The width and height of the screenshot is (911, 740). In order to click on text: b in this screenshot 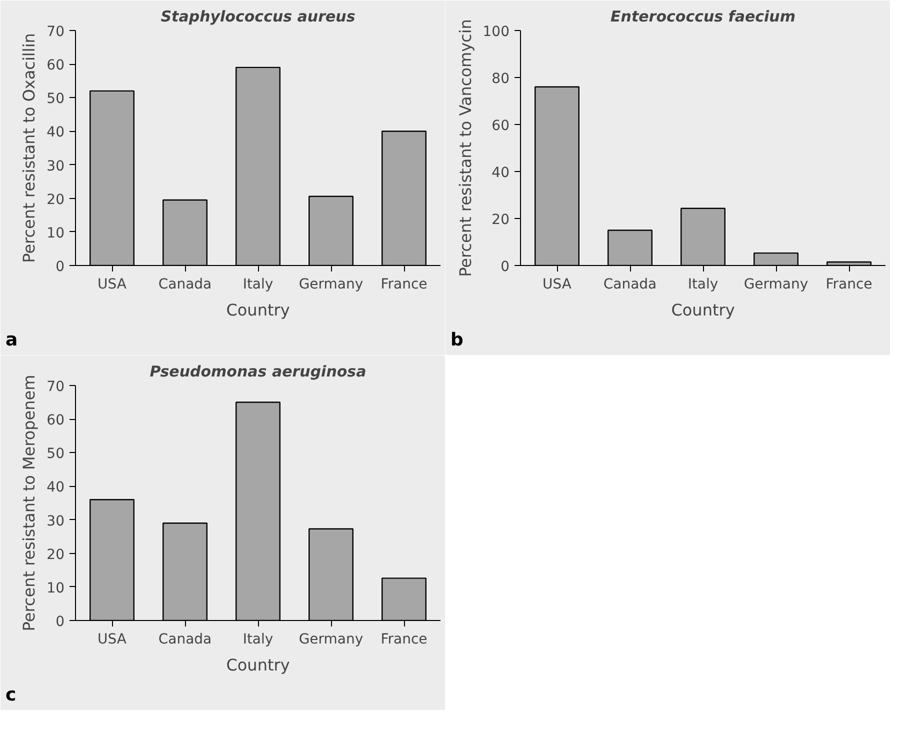, I will do `click(457, 340)`.